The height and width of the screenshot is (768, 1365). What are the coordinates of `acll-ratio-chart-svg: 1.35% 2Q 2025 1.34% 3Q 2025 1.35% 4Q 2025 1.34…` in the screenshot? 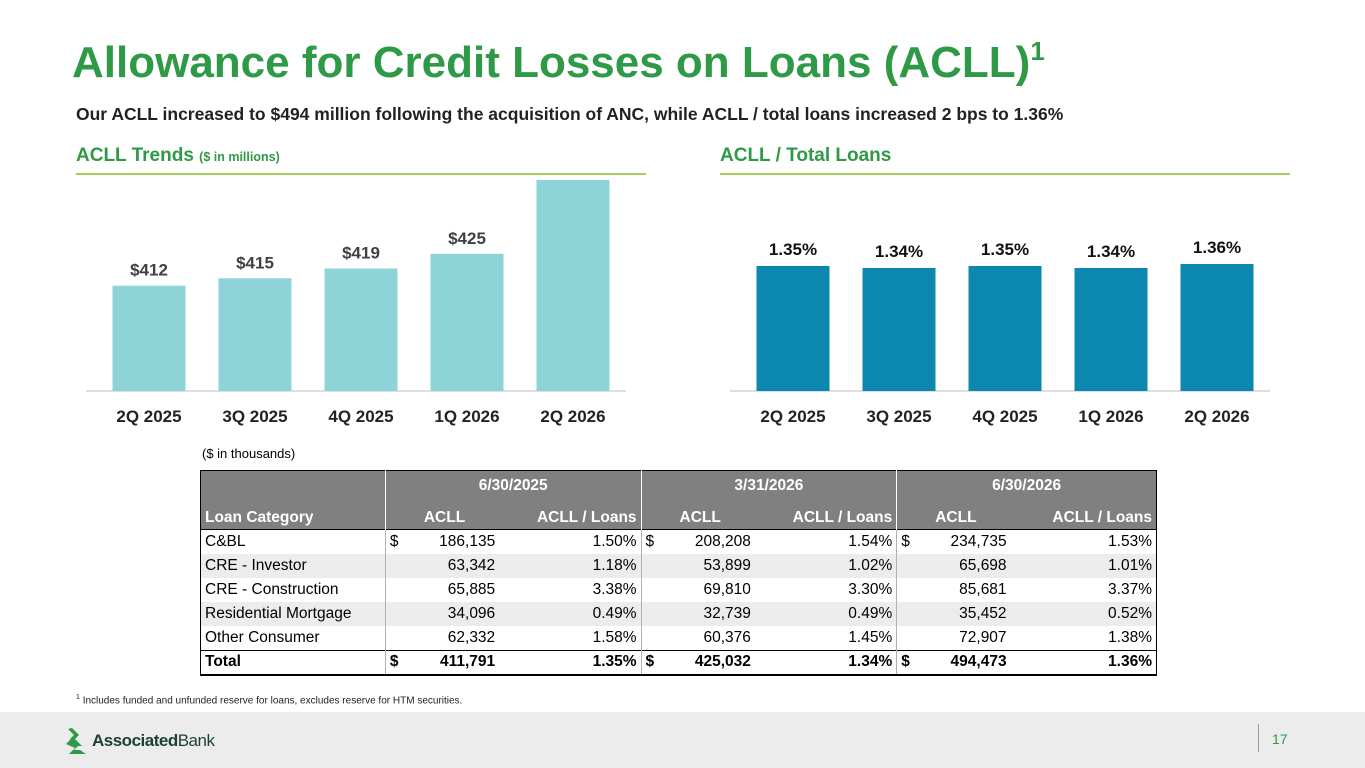 It's located at (1000, 332).